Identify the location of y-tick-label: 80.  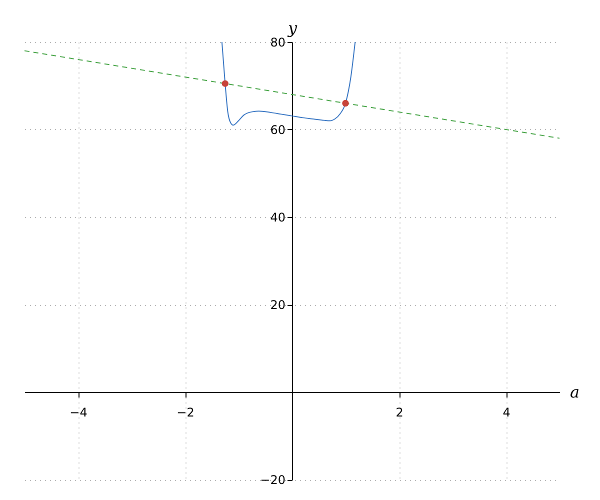
(278, 43).